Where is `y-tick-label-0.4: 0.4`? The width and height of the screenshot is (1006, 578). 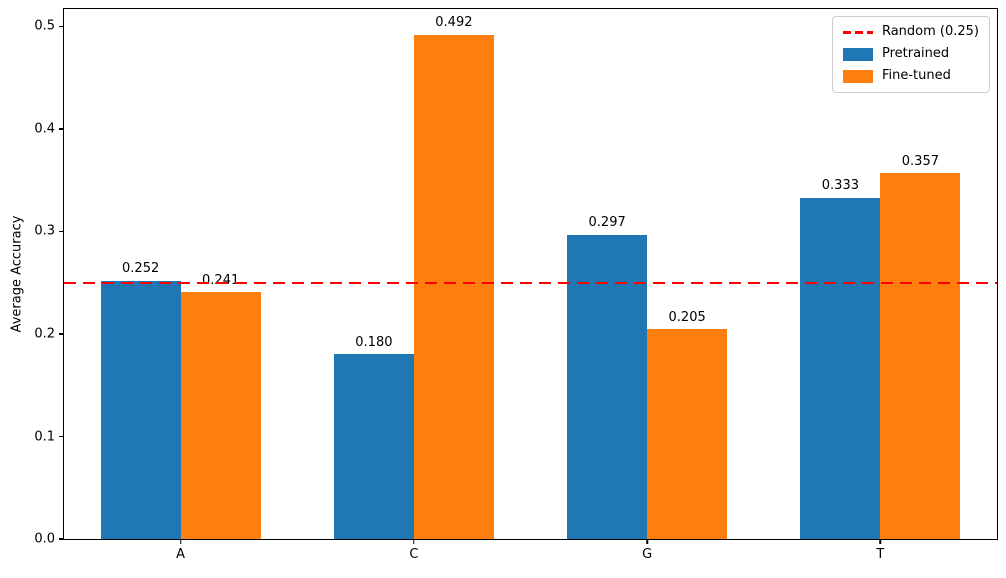
y-tick-label-0.4: 0.4 is located at coordinates (44, 129).